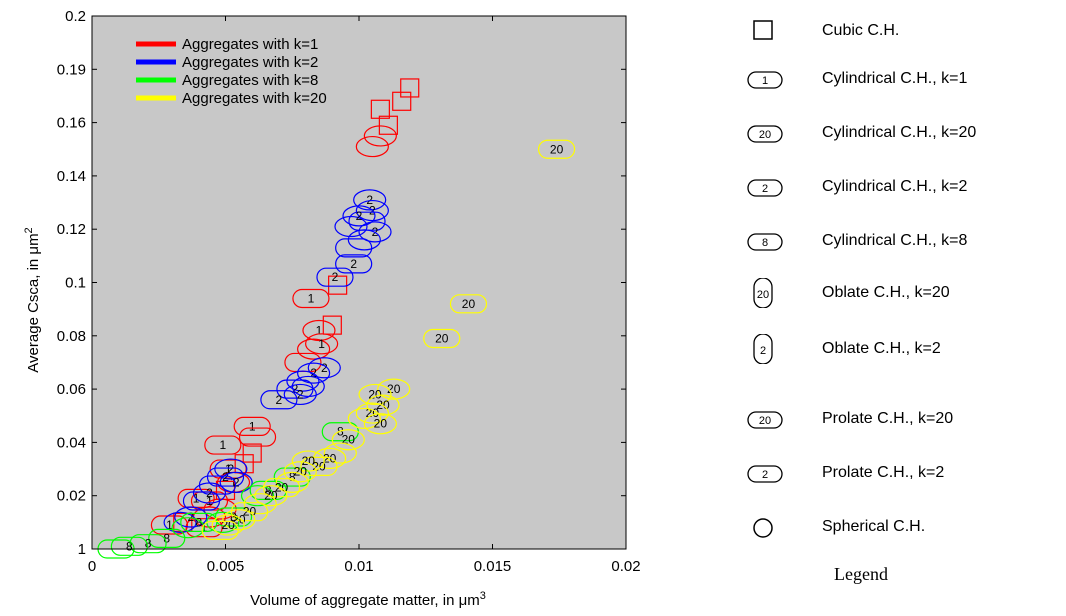  Describe the element at coordinates (319, 330) in the screenshot. I see `mark-label: 1` at that location.